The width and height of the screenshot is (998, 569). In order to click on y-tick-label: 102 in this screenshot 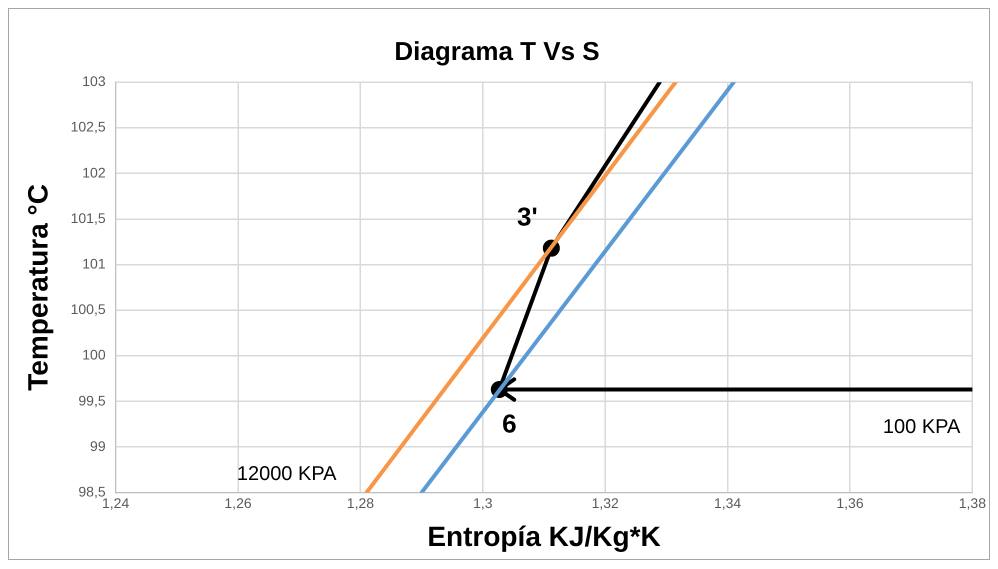, I will do `click(94, 172)`.